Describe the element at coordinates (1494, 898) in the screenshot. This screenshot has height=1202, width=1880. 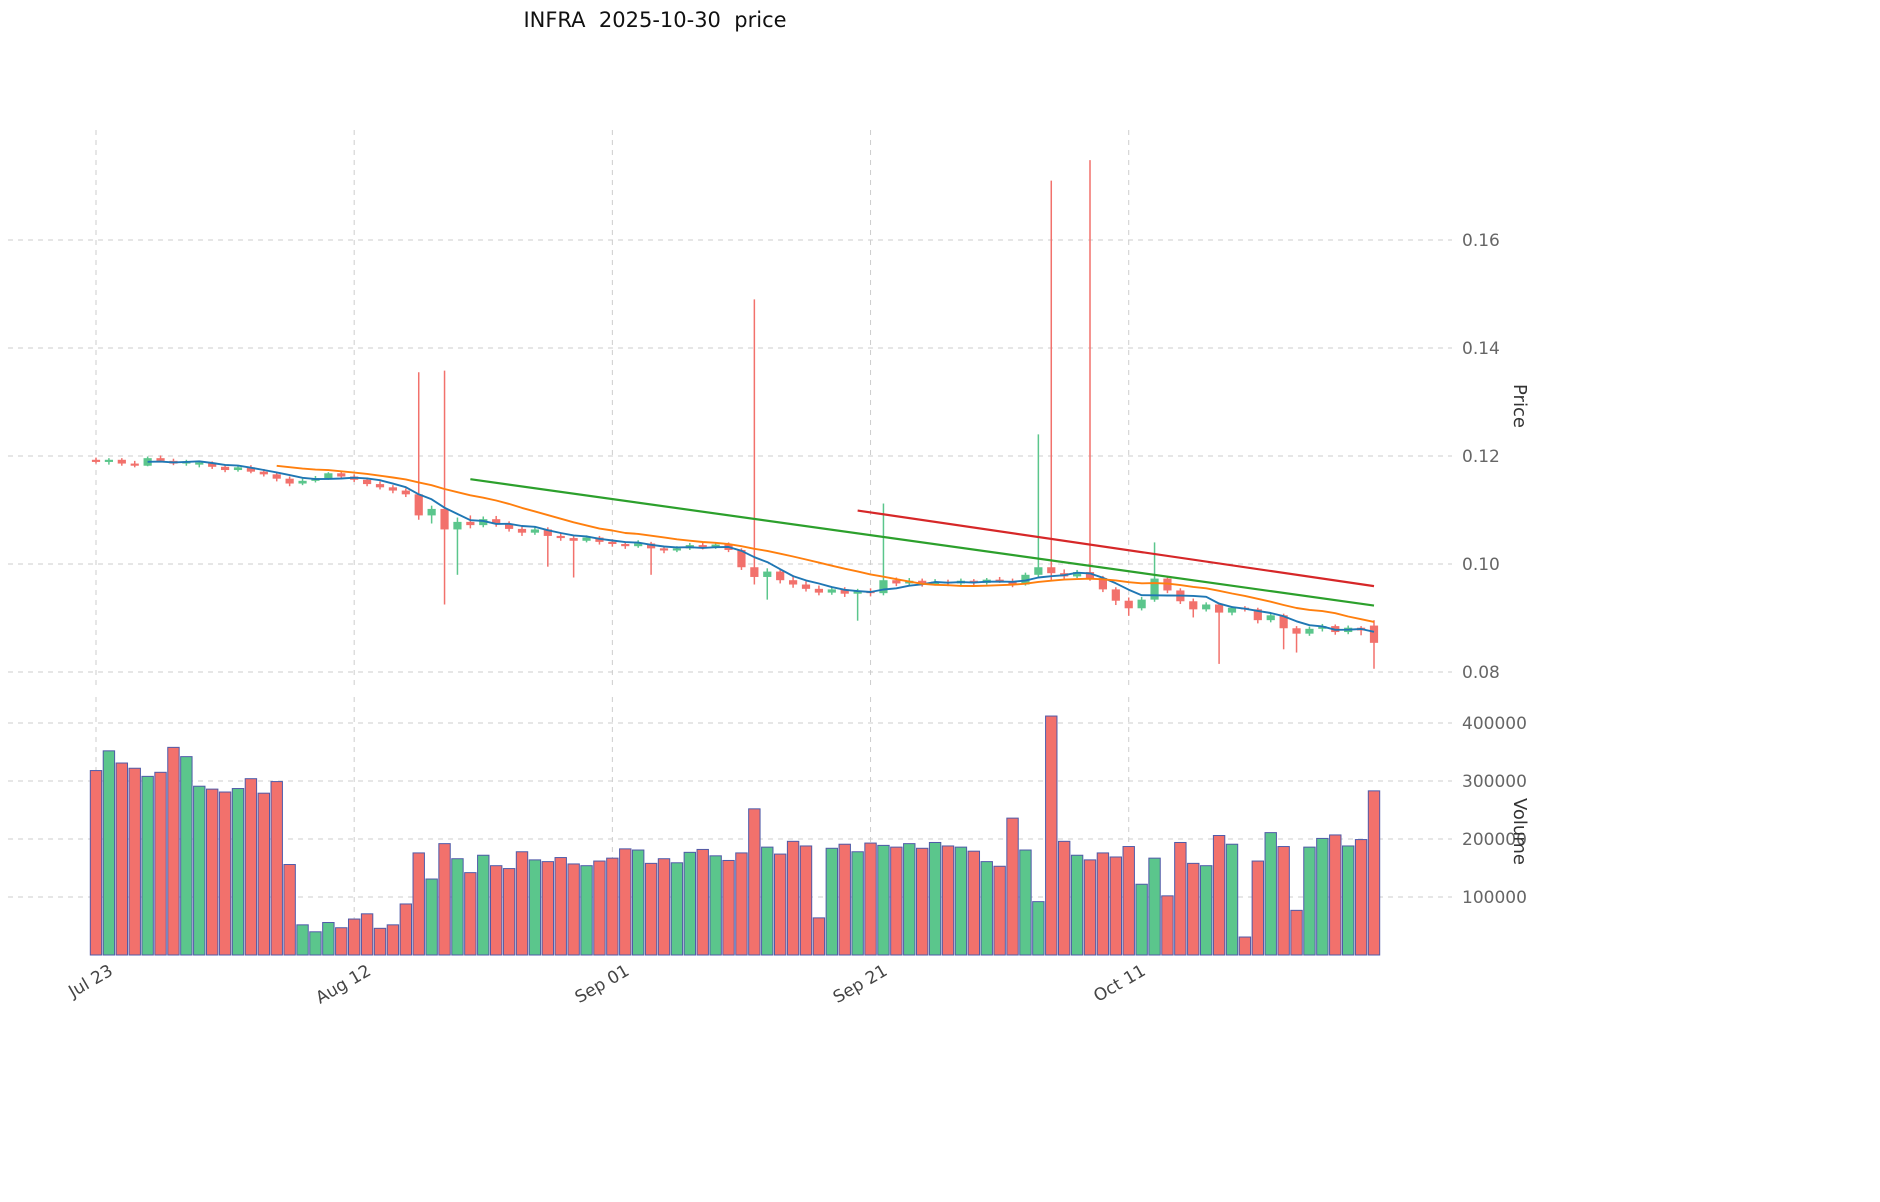
I see `volume-tick-label: 100000` at that location.